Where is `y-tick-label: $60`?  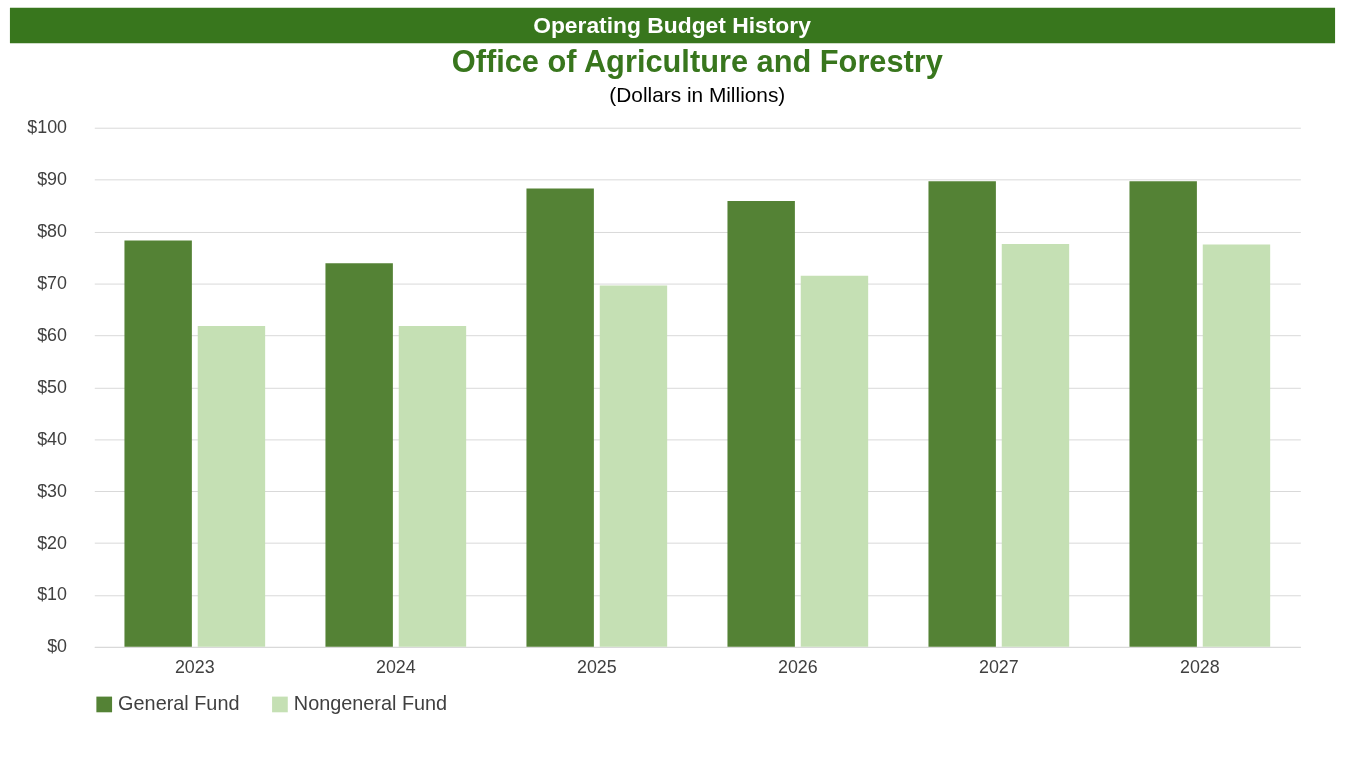
y-tick-label: $60 is located at coordinates (52, 334).